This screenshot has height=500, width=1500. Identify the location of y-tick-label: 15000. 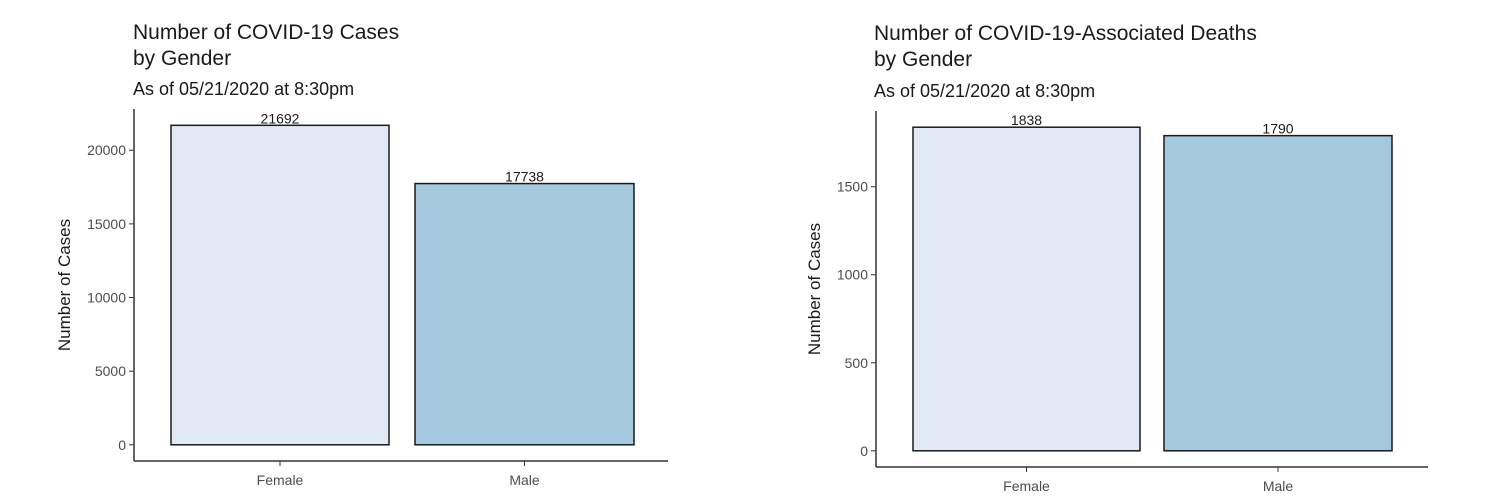
(106, 224).